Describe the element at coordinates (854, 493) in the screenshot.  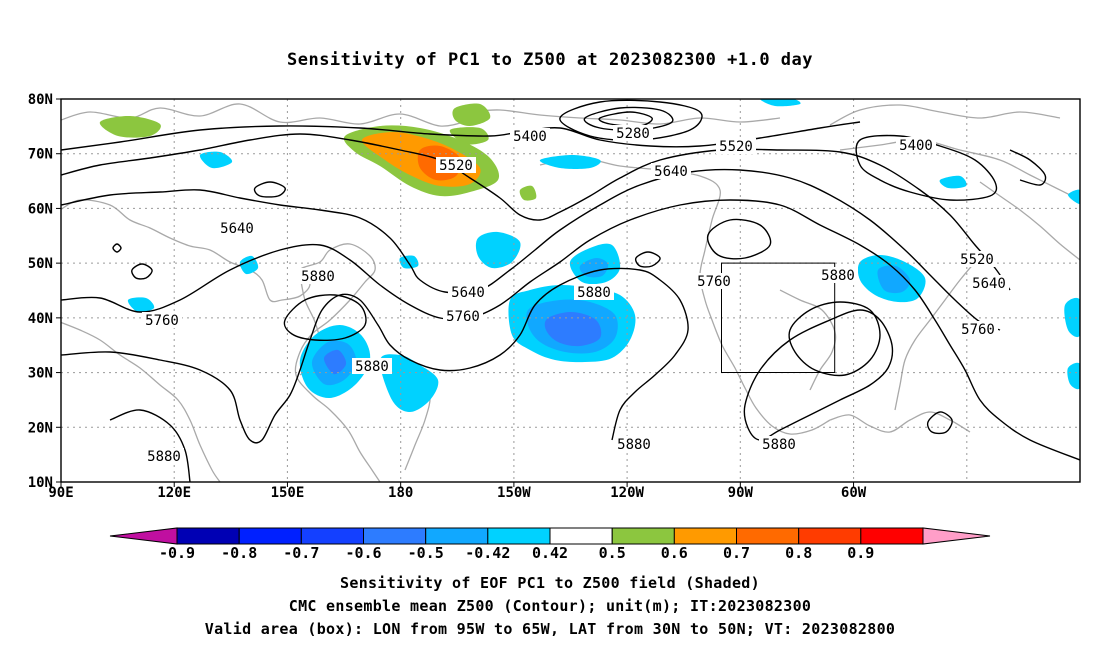
I see `lon-label: 60W` at that location.